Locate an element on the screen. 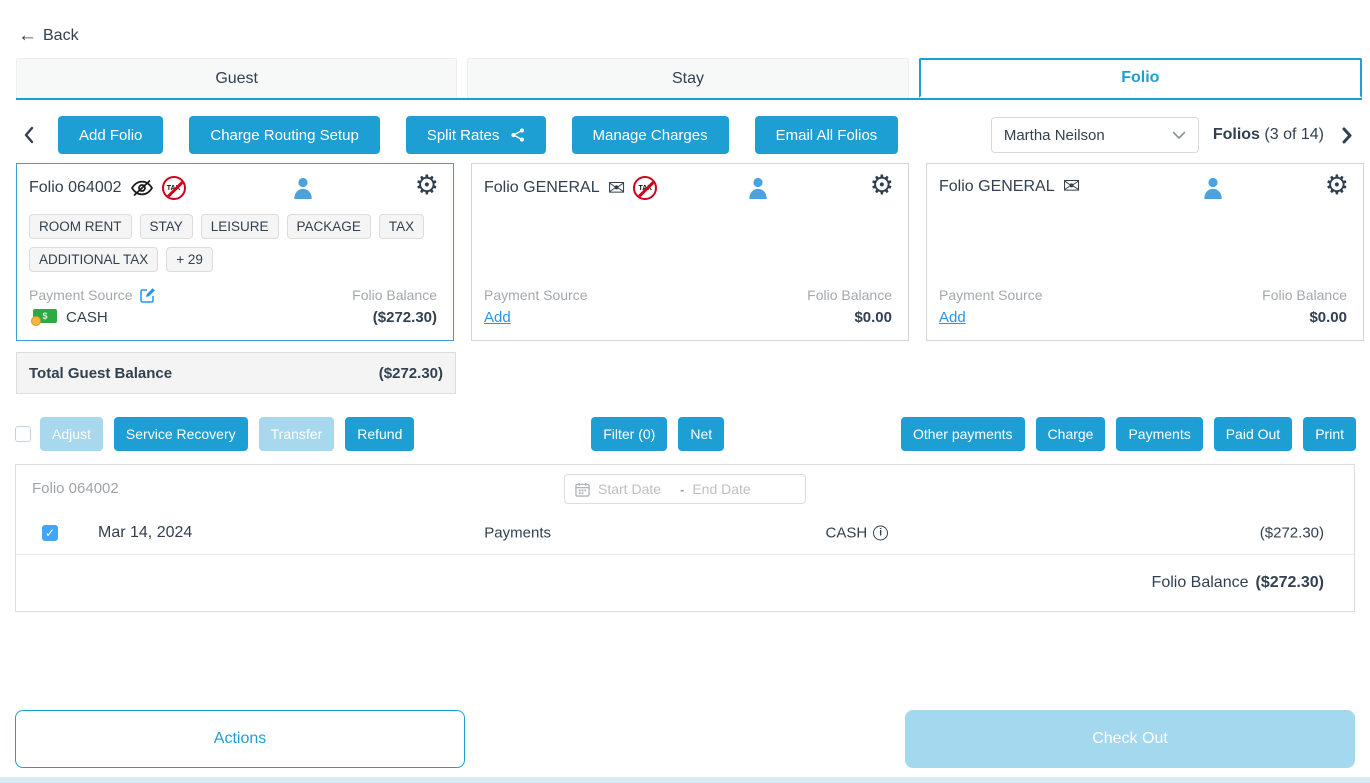  guest-select: Martha Neilson is located at coordinates (1094, 135).